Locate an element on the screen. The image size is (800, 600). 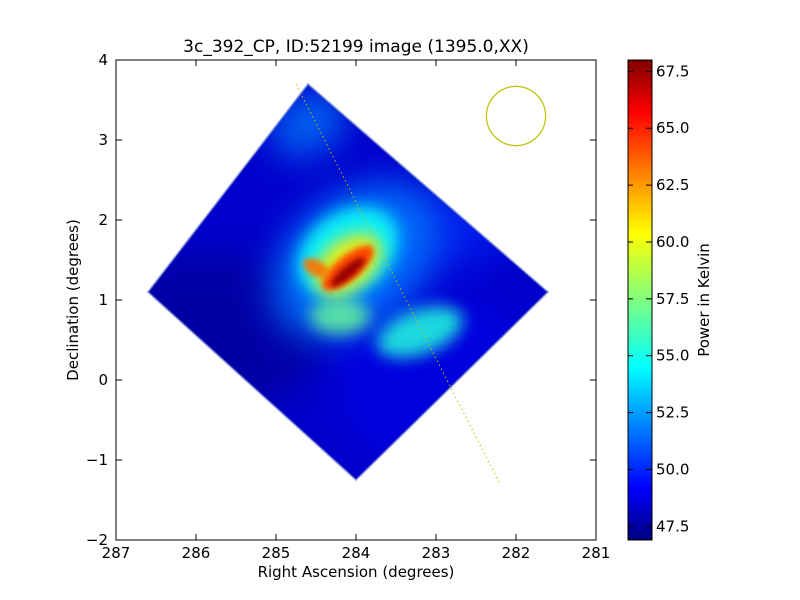
x-tick-label: 287 is located at coordinates (116, 553).